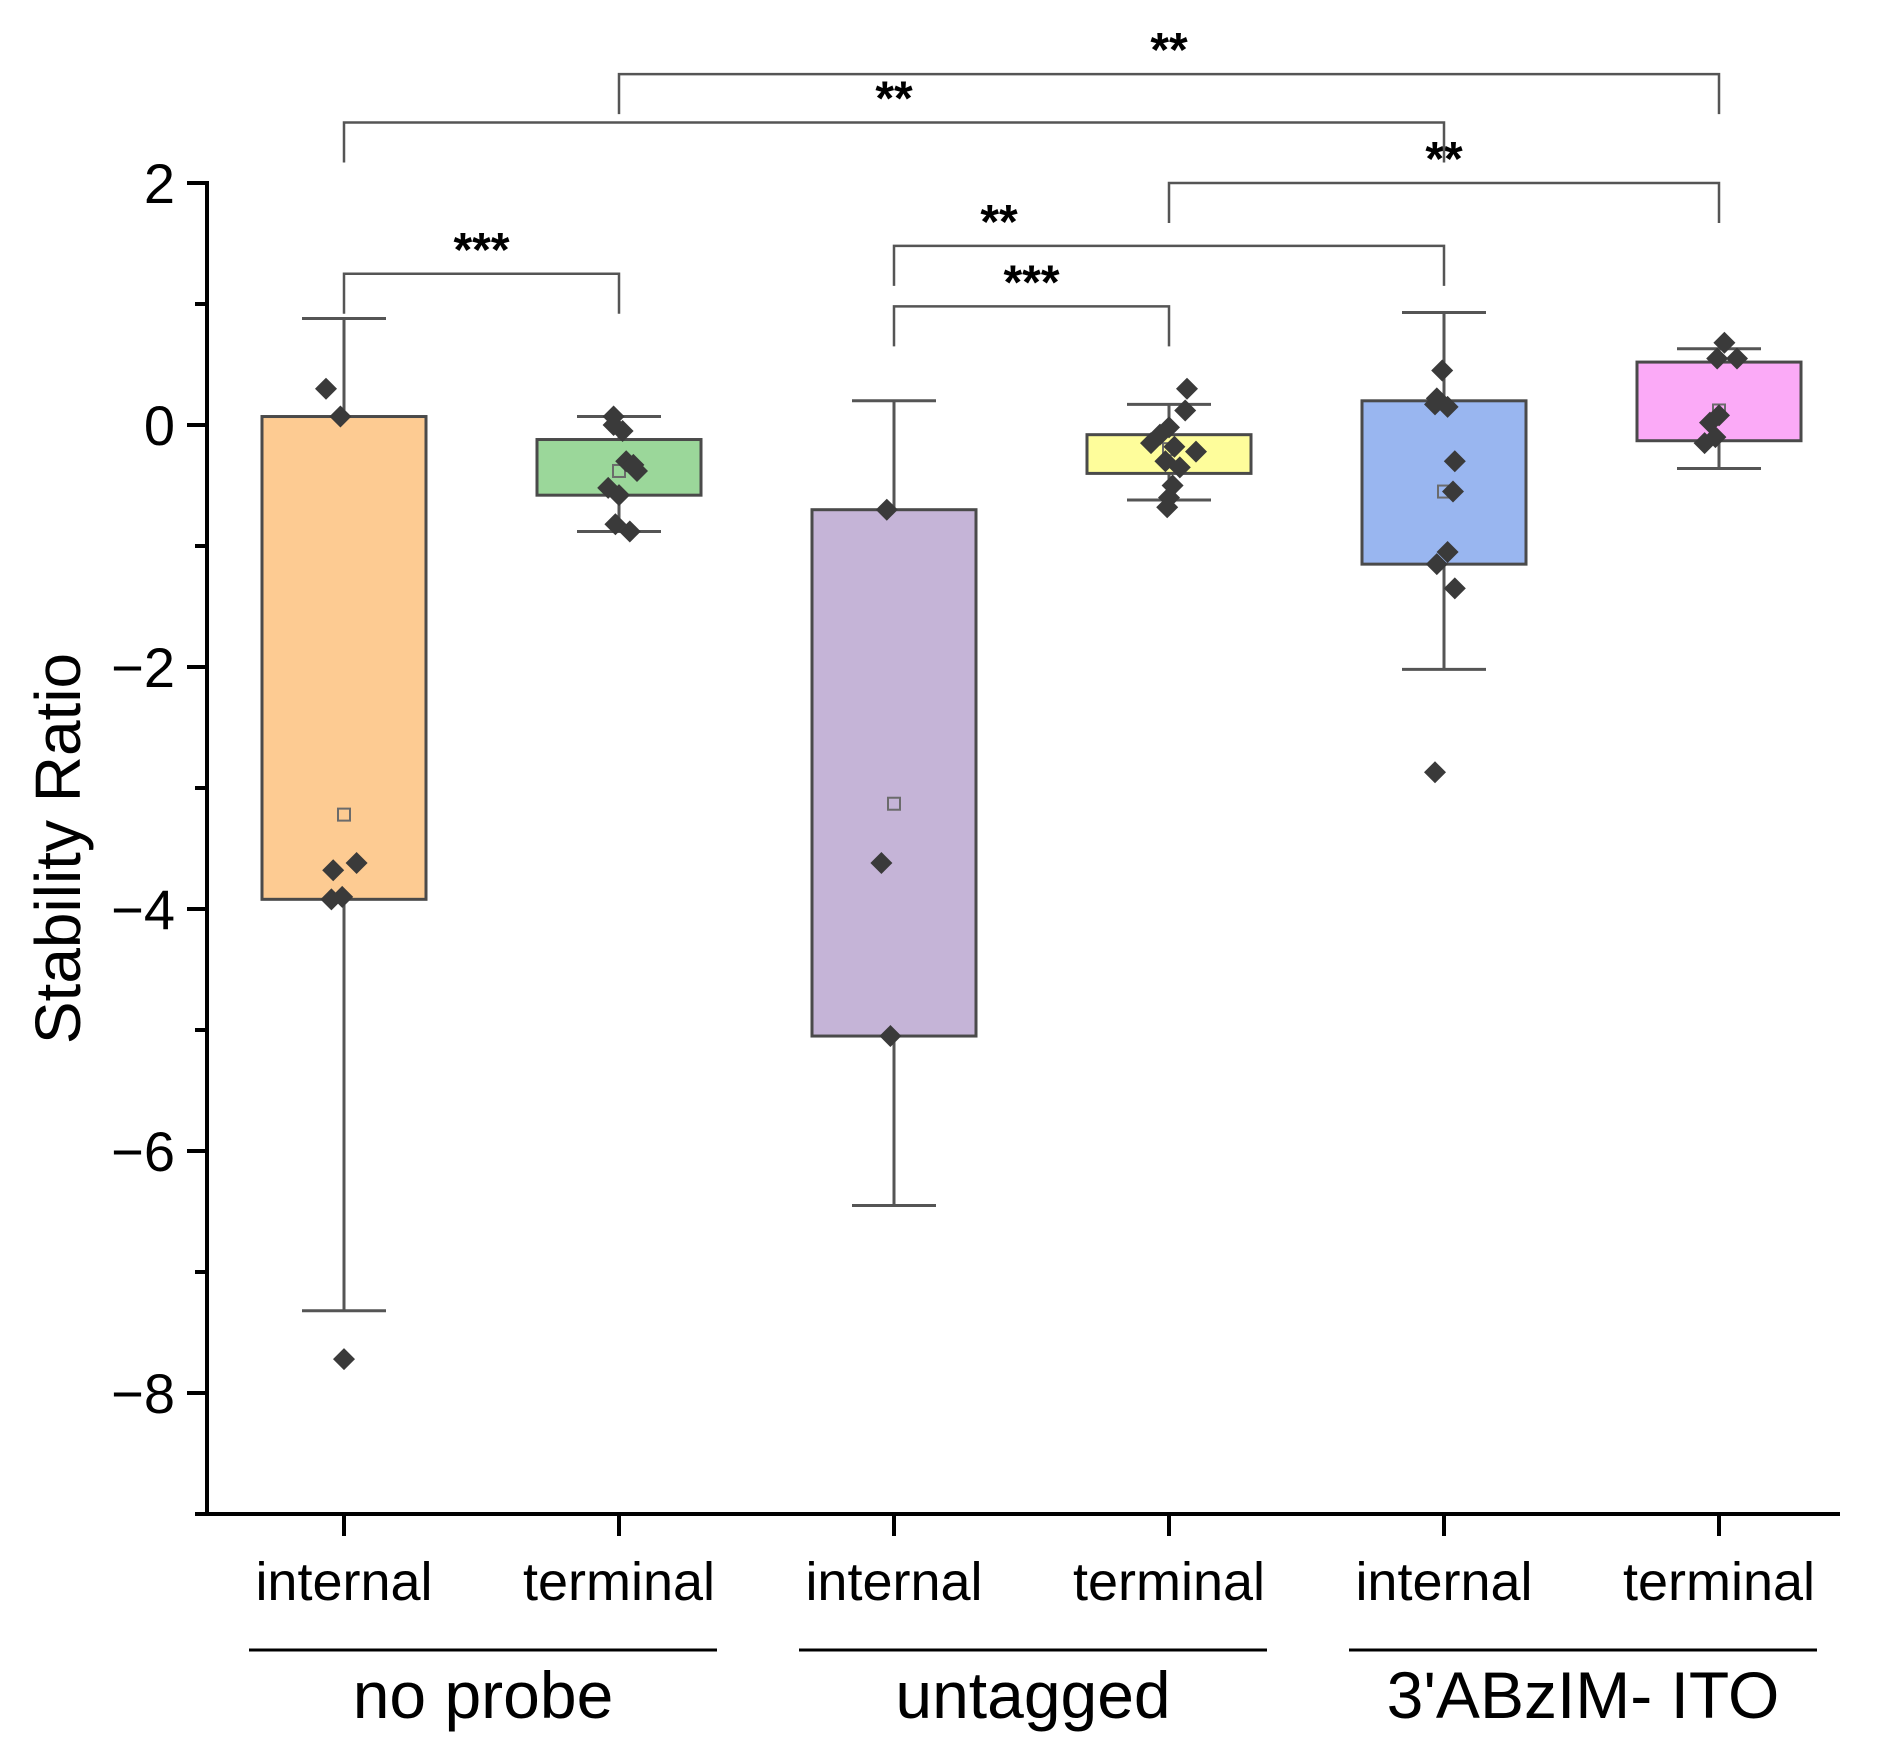 The image size is (1880, 1762). What do you see at coordinates (483, 1695) in the screenshot?
I see `group-label: no probe` at bounding box center [483, 1695].